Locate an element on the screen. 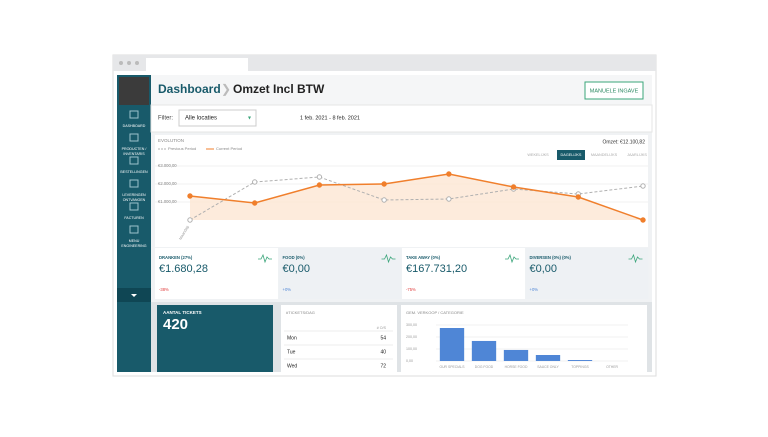  chart-title: GEM. VERKOOP / CATEGORIE is located at coordinates (435, 312).